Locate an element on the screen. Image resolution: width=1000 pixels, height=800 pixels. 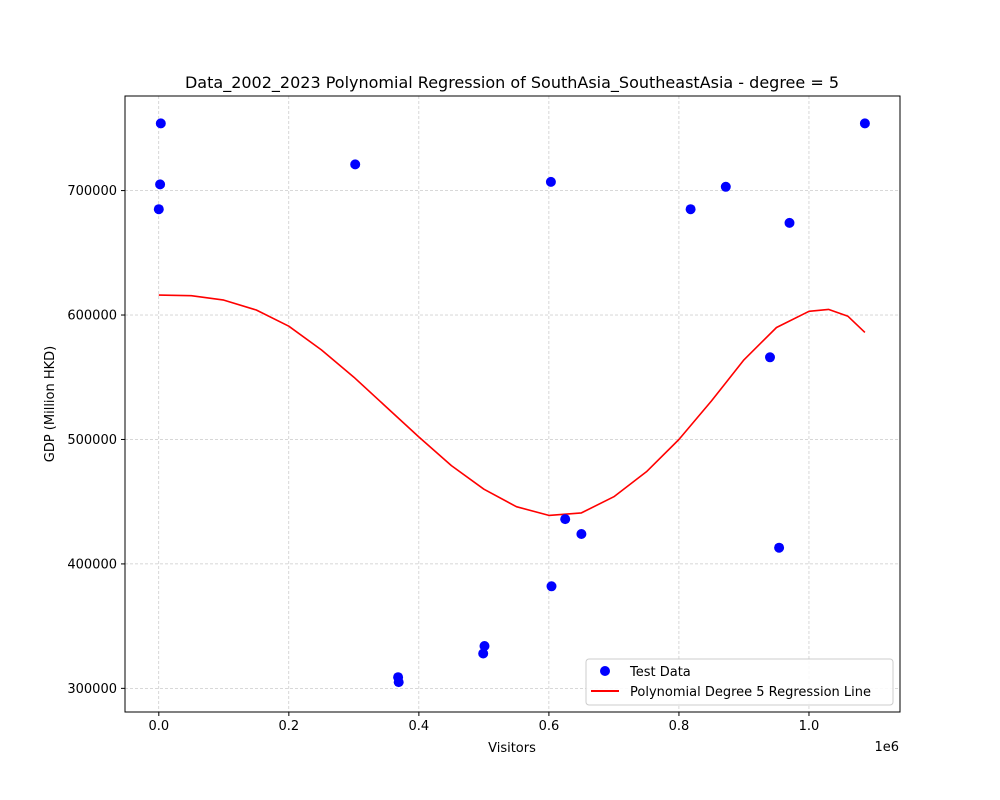
y-tick-label: 400000 is located at coordinates (92, 564).